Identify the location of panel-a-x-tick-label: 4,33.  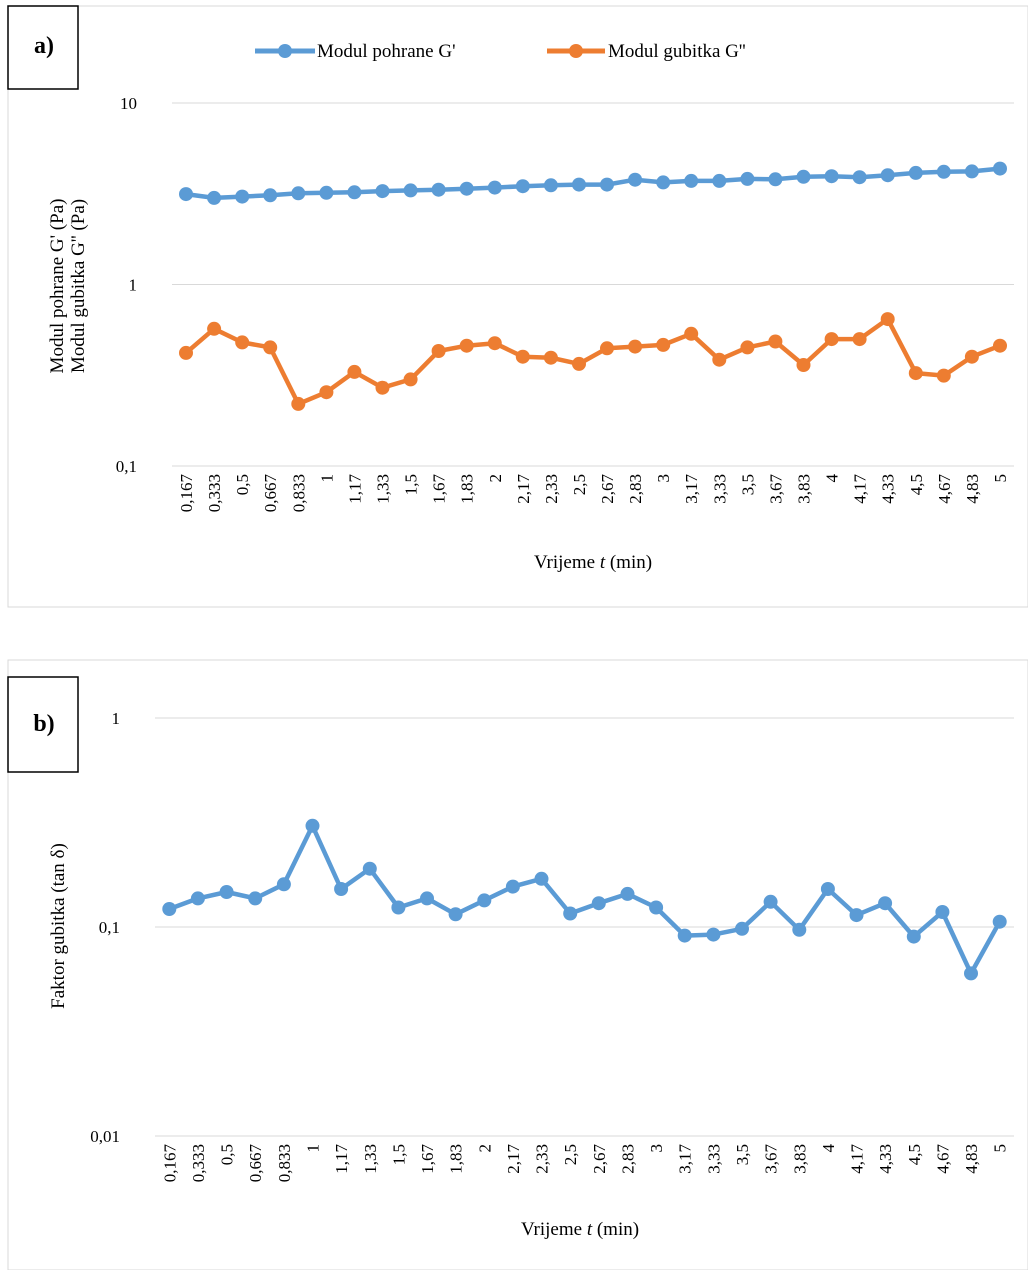
(888, 489).